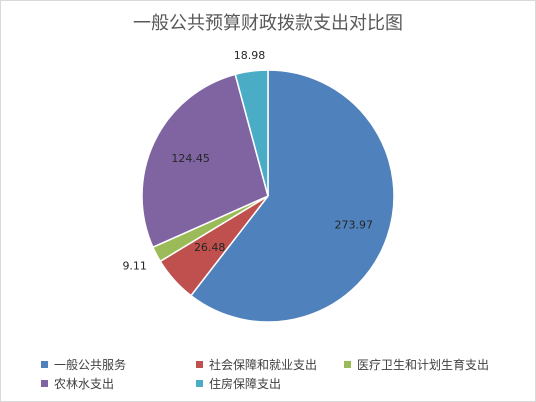  What do you see at coordinates (134, 266) in the screenshot?
I see `data-label-3: 9.11` at bounding box center [134, 266].